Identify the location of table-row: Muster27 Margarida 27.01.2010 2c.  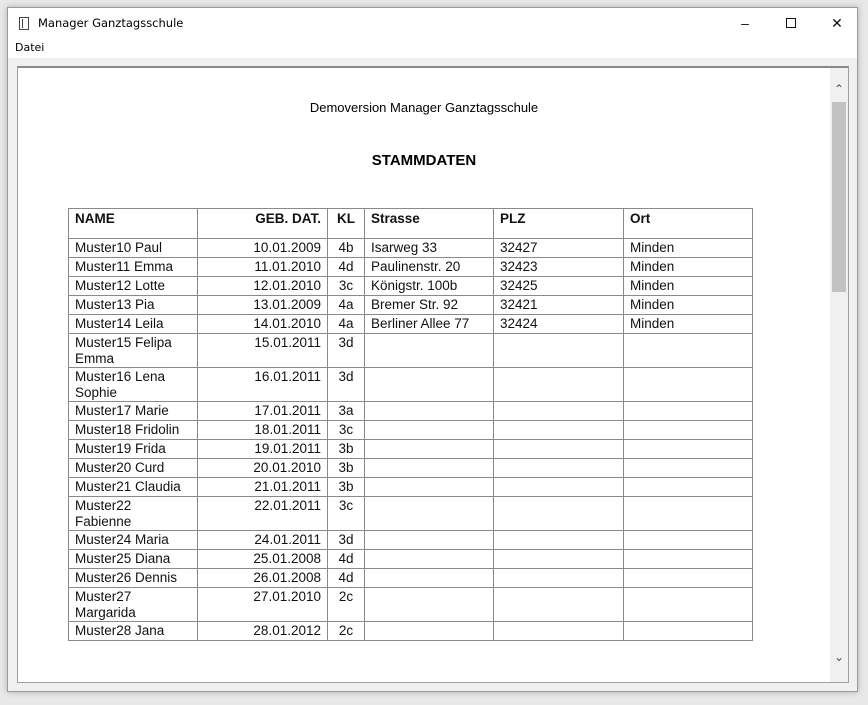
(410, 604).